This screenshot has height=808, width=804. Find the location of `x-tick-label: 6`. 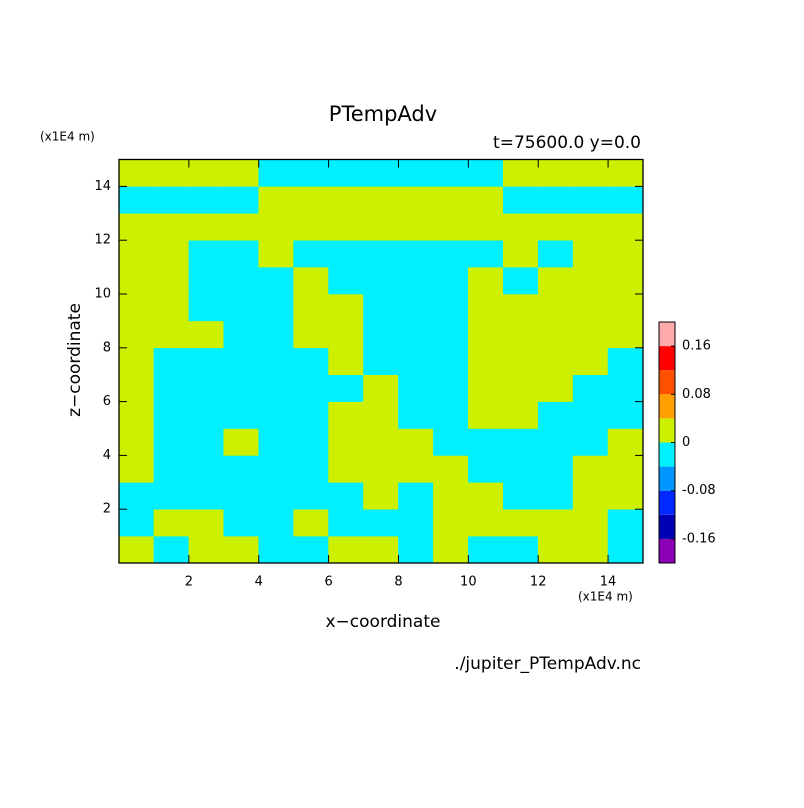

x-tick-label: 6 is located at coordinates (328, 582).